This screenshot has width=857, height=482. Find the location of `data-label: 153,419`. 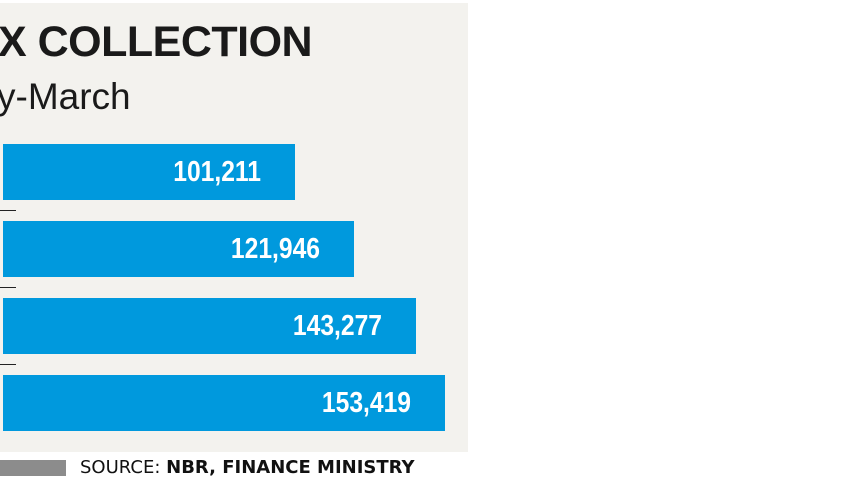

data-label: 153,419 is located at coordinates (366, 403).